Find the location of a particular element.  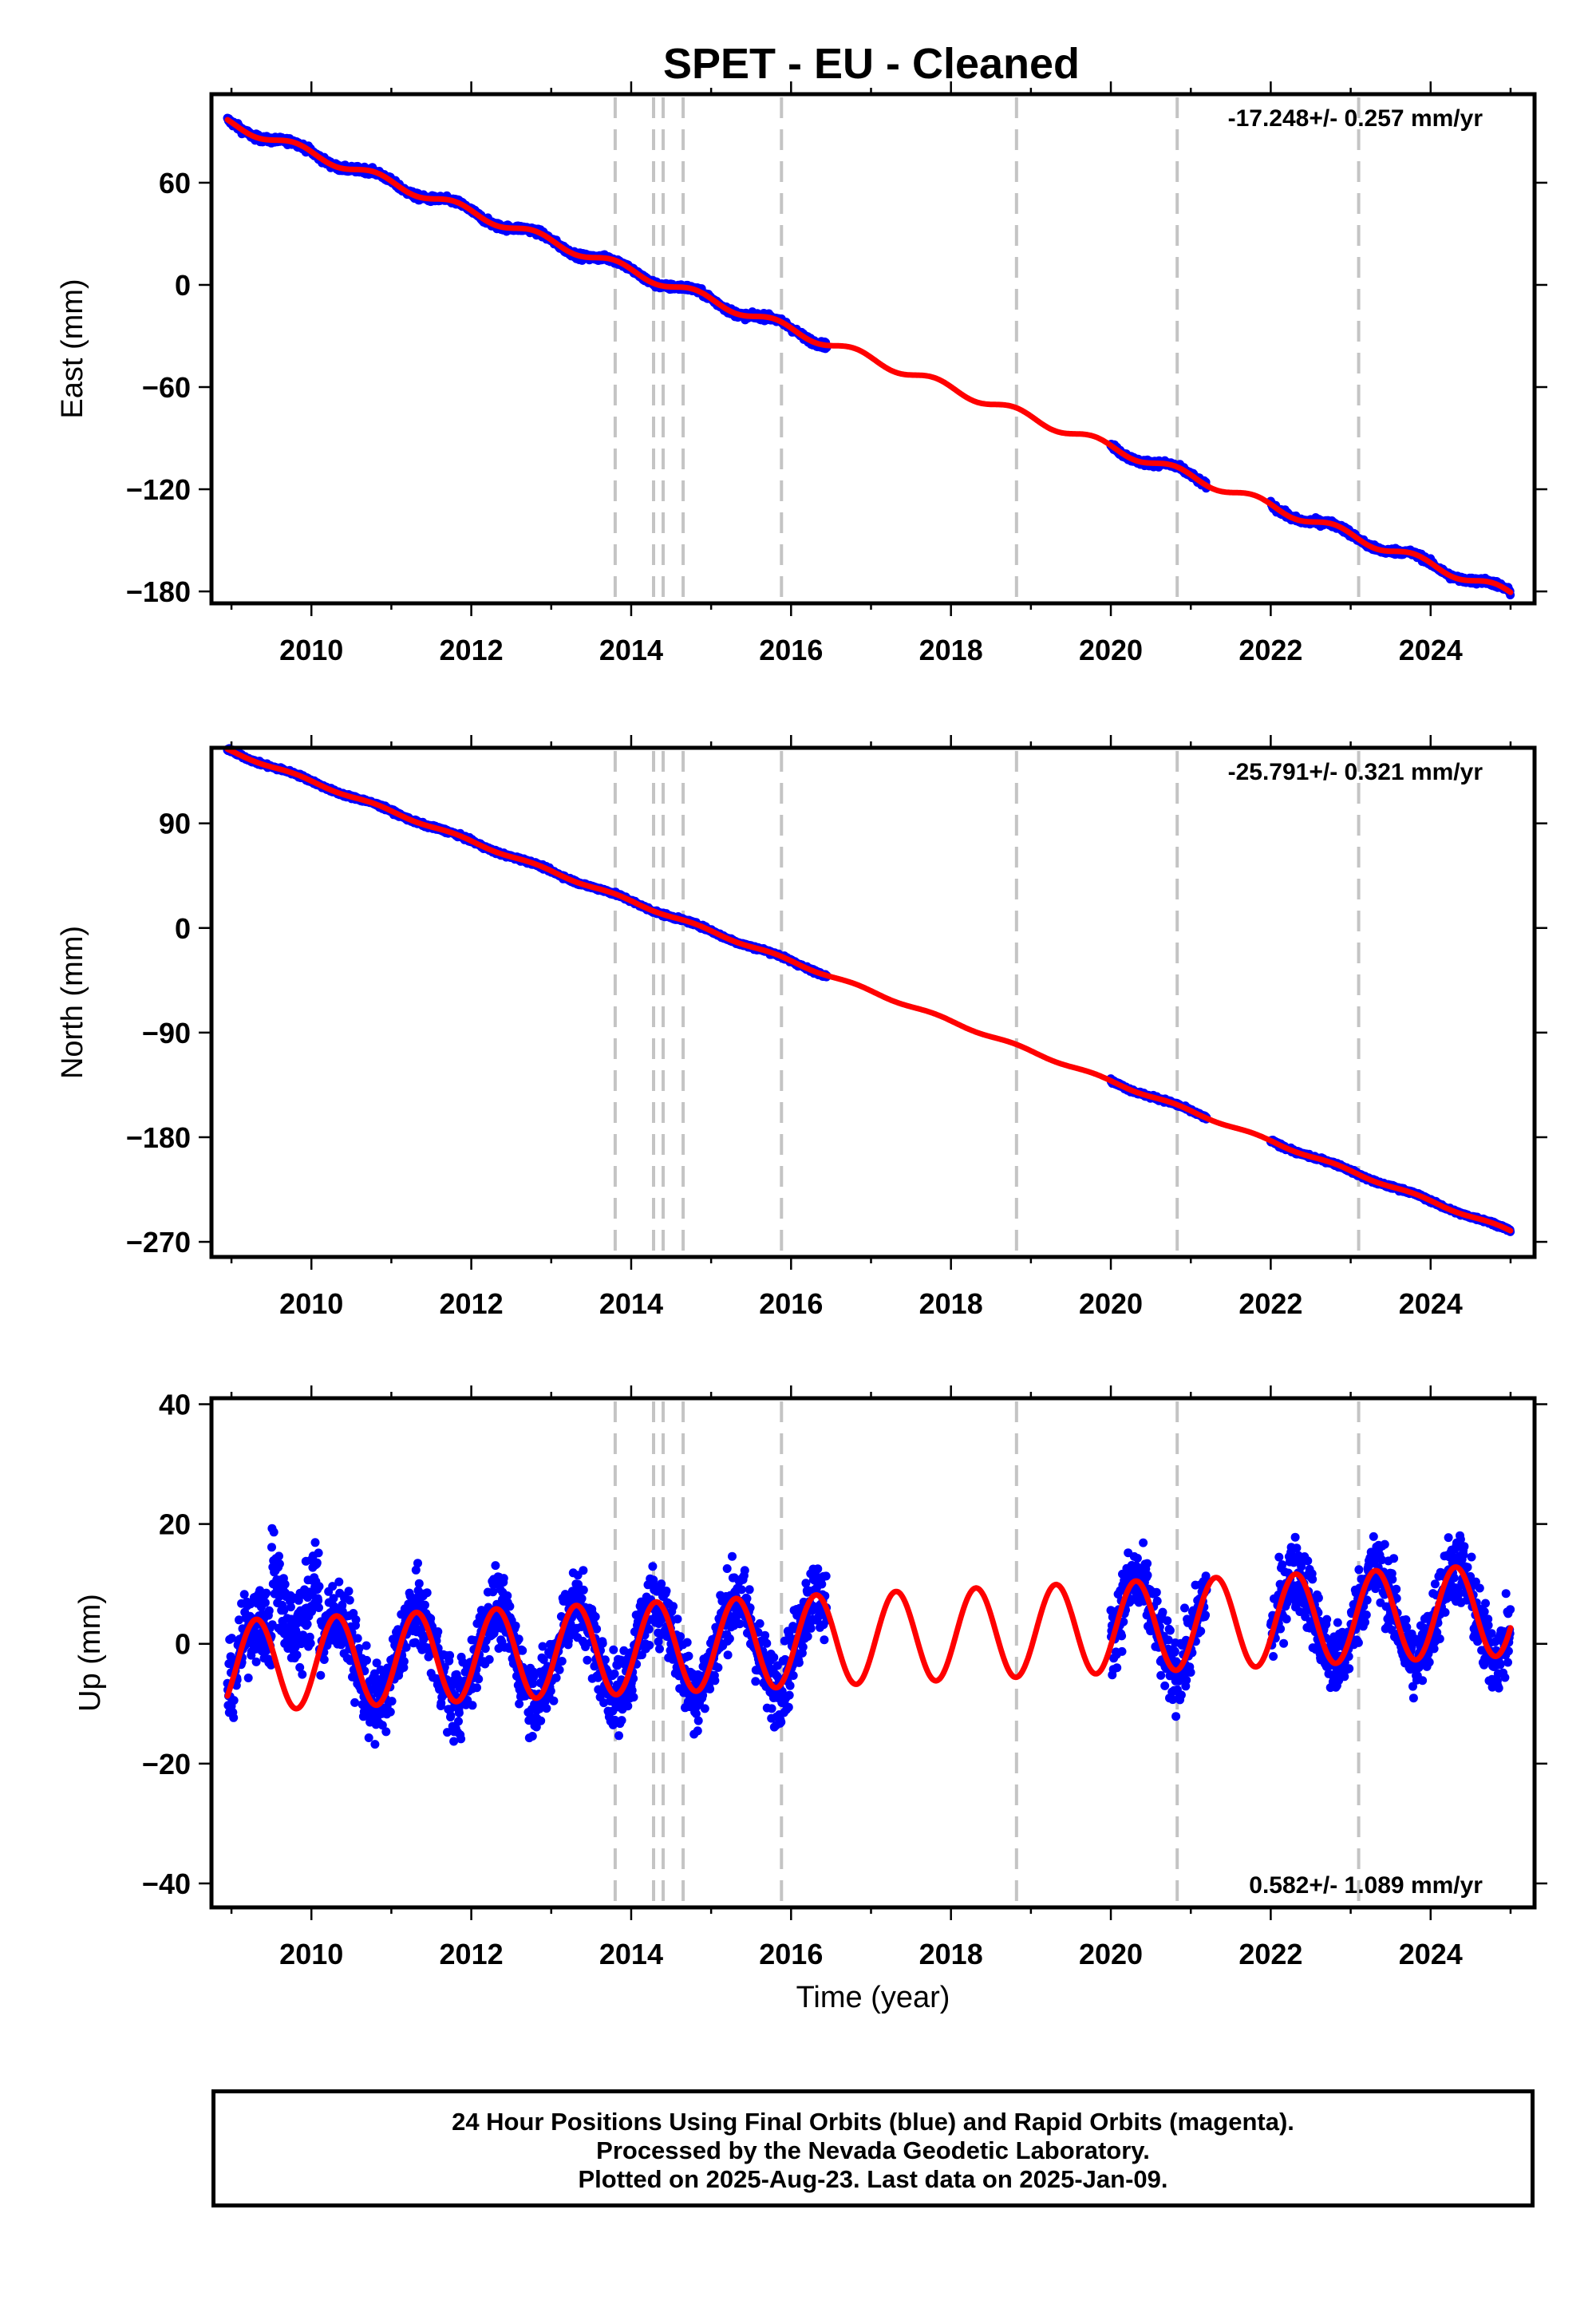

y-tick-label: −60 is located at coordinates (166, 387).